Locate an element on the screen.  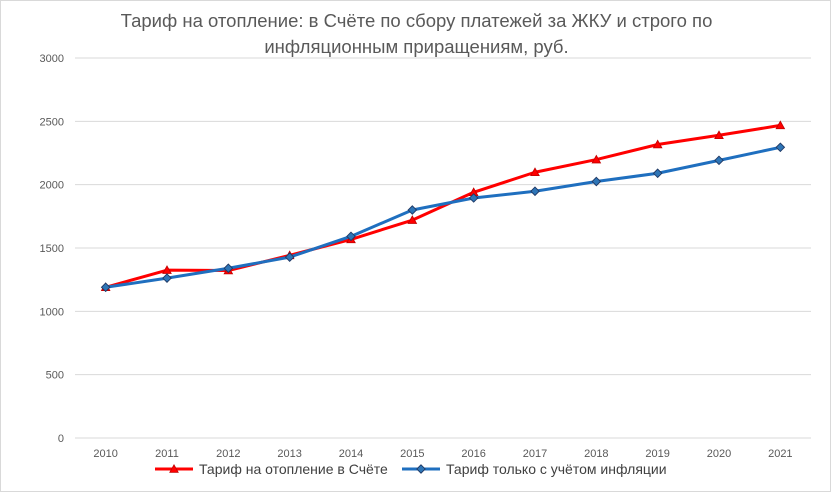
y-tick-label: 2000 is located at coordinates (52, 186).